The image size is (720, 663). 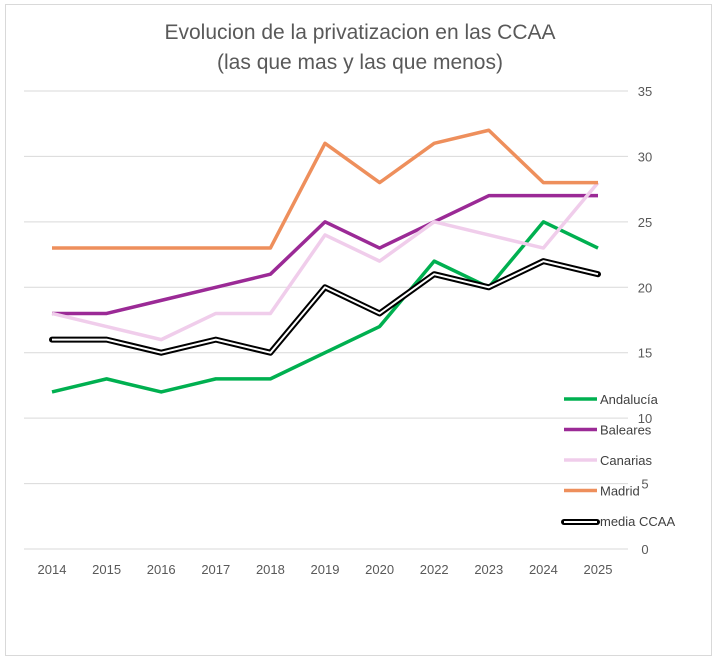 I want to click on series-line-madrid, so click(x=325, y=189).